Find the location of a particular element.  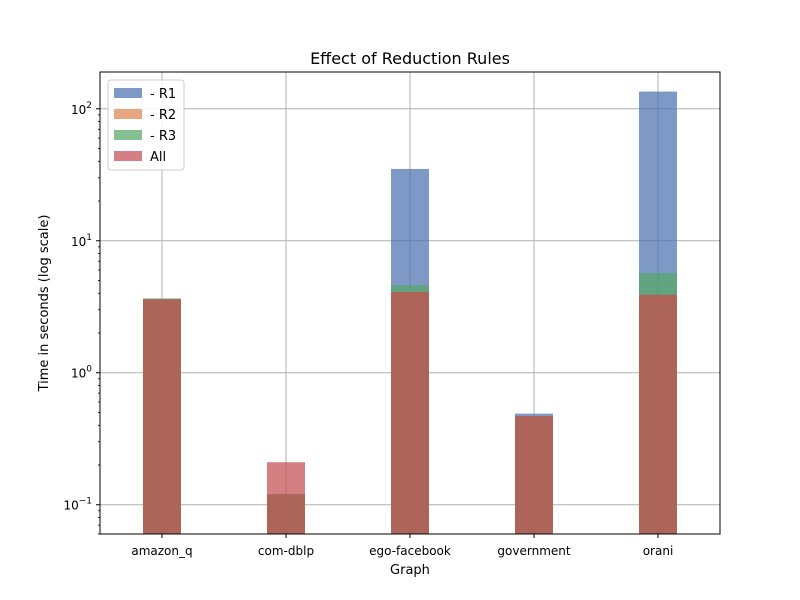

bar-all-amazon_q is located at coordinates (162, 416).